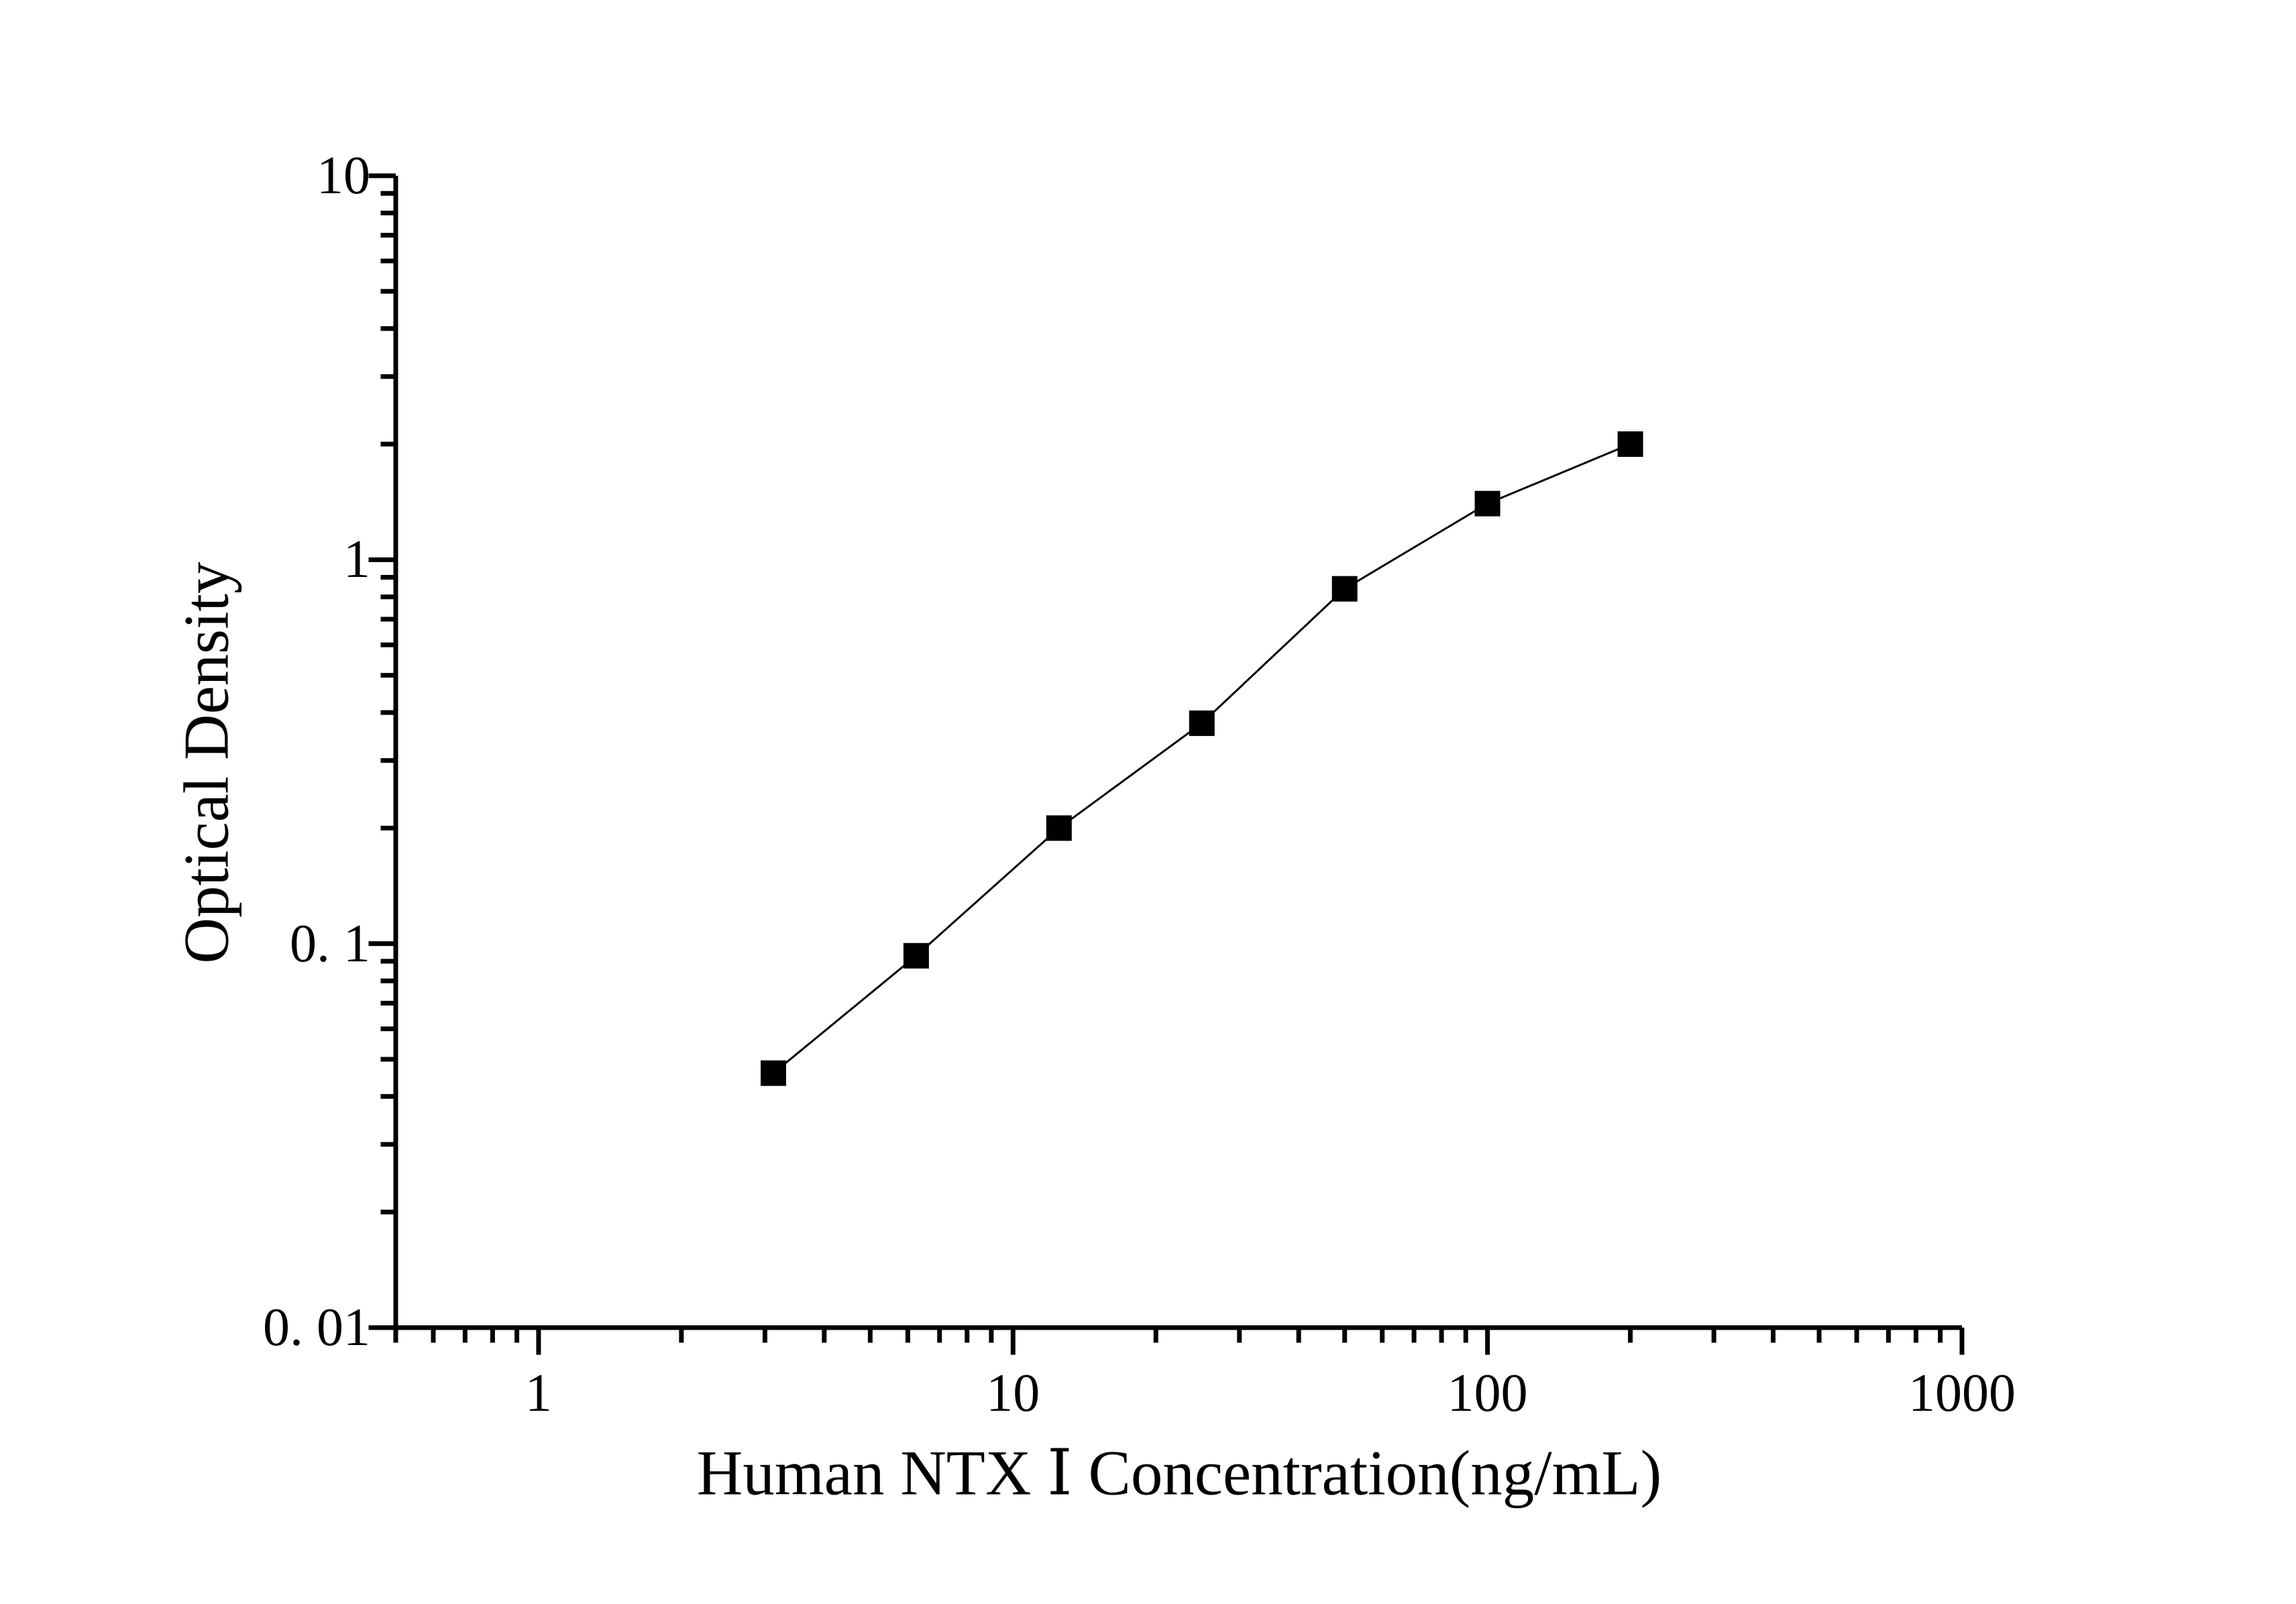  Describe the element at coordinates (1179, 1473) in the screenshot. I see `x-axis-title: Human NTX Ⅰ Concentration(ng/mL)` at that location.